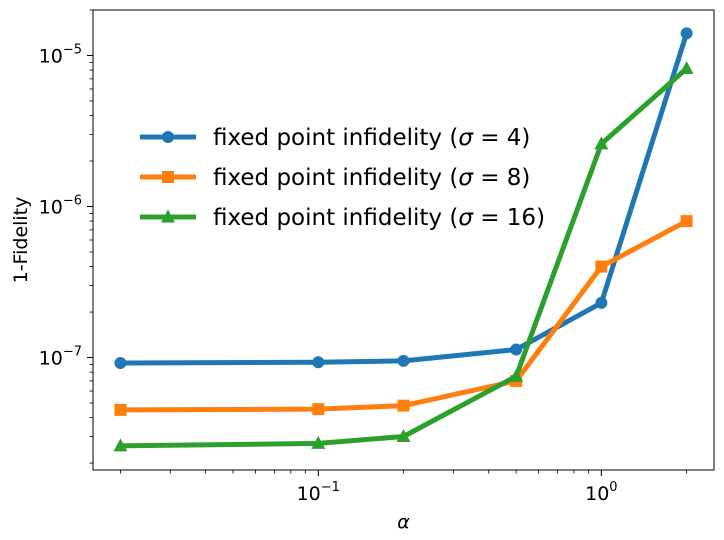 The width and height of the screenshot is (724, 540). Describe the element at coordinates (21, 240) in the screenshot. I see `y-axis-label: 1-Fidelity` at that location.